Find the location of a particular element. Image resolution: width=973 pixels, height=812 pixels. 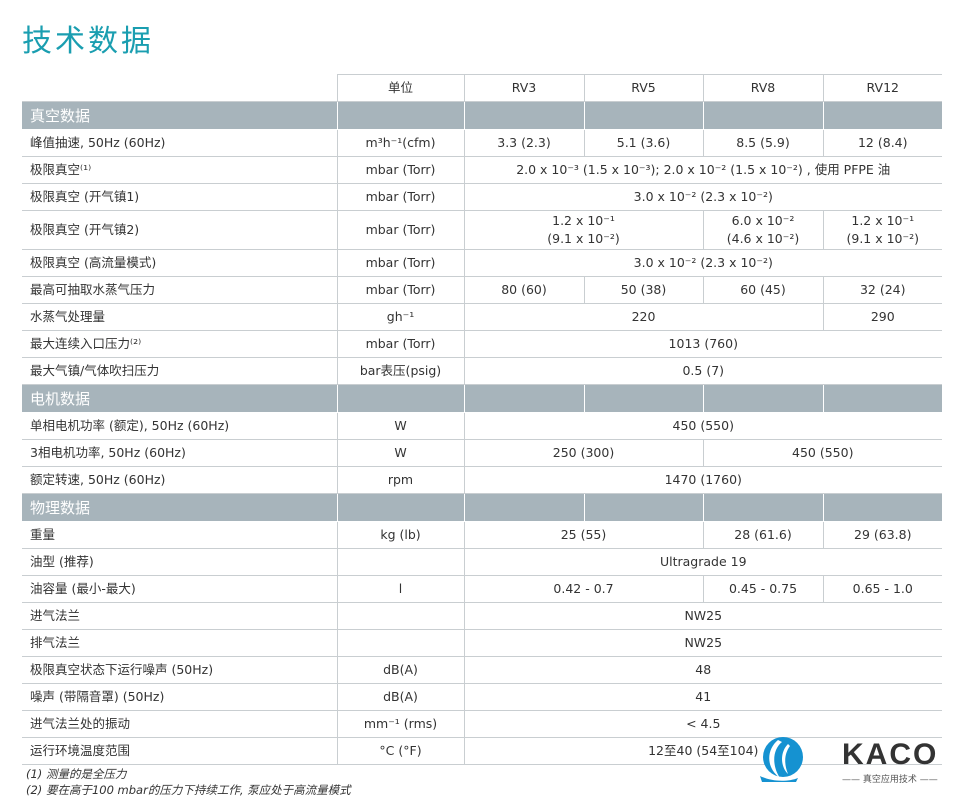

value-cell: 1470 (1760) is located at coordinates (702, 480).